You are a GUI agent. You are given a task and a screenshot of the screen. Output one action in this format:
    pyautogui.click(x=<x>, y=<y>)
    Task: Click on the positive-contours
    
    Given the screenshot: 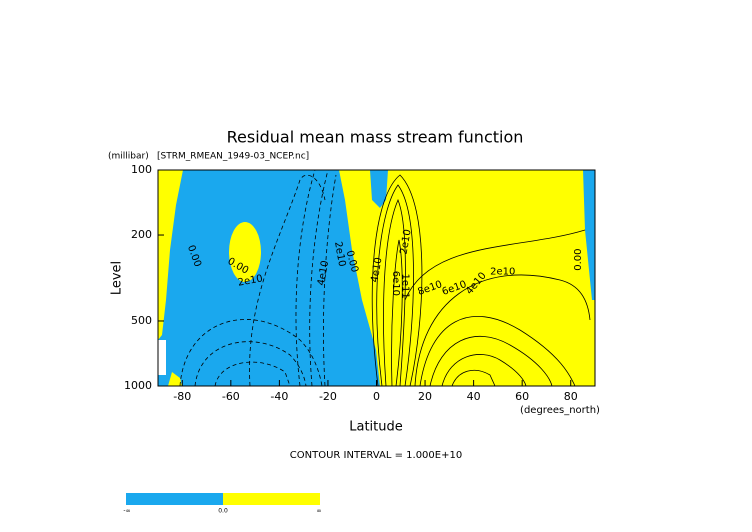 What is the action you would take?
    pyautogui.click(x=481, y=280)
    